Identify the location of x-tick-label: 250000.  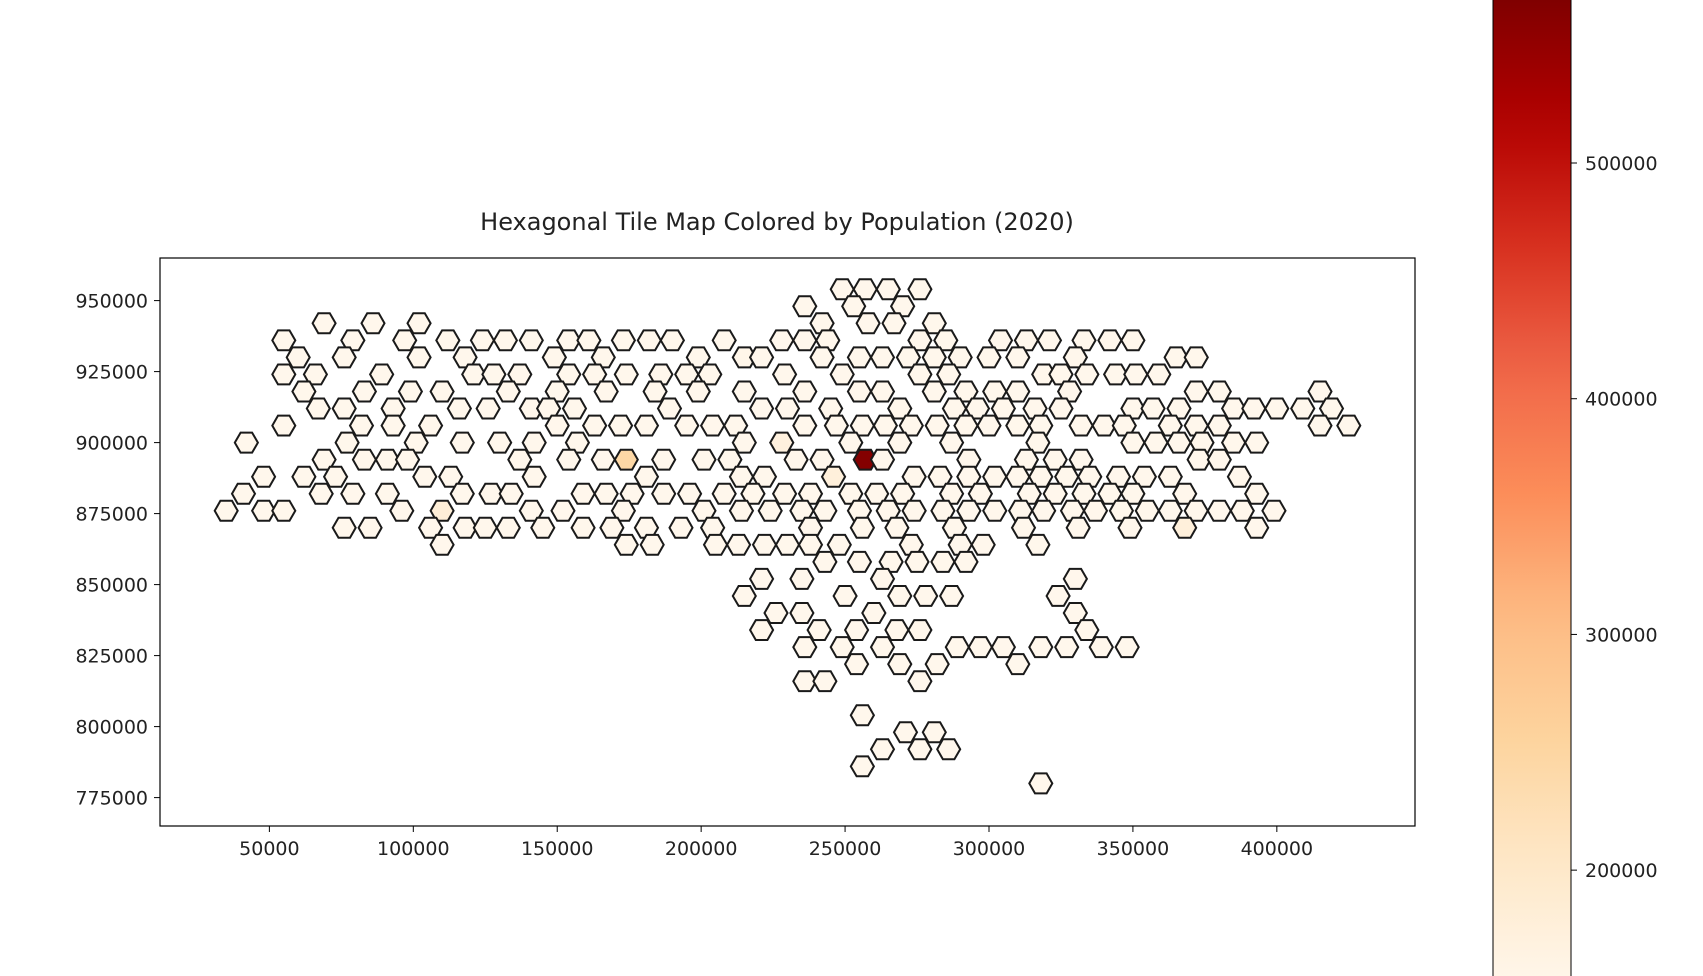
(845, 849).